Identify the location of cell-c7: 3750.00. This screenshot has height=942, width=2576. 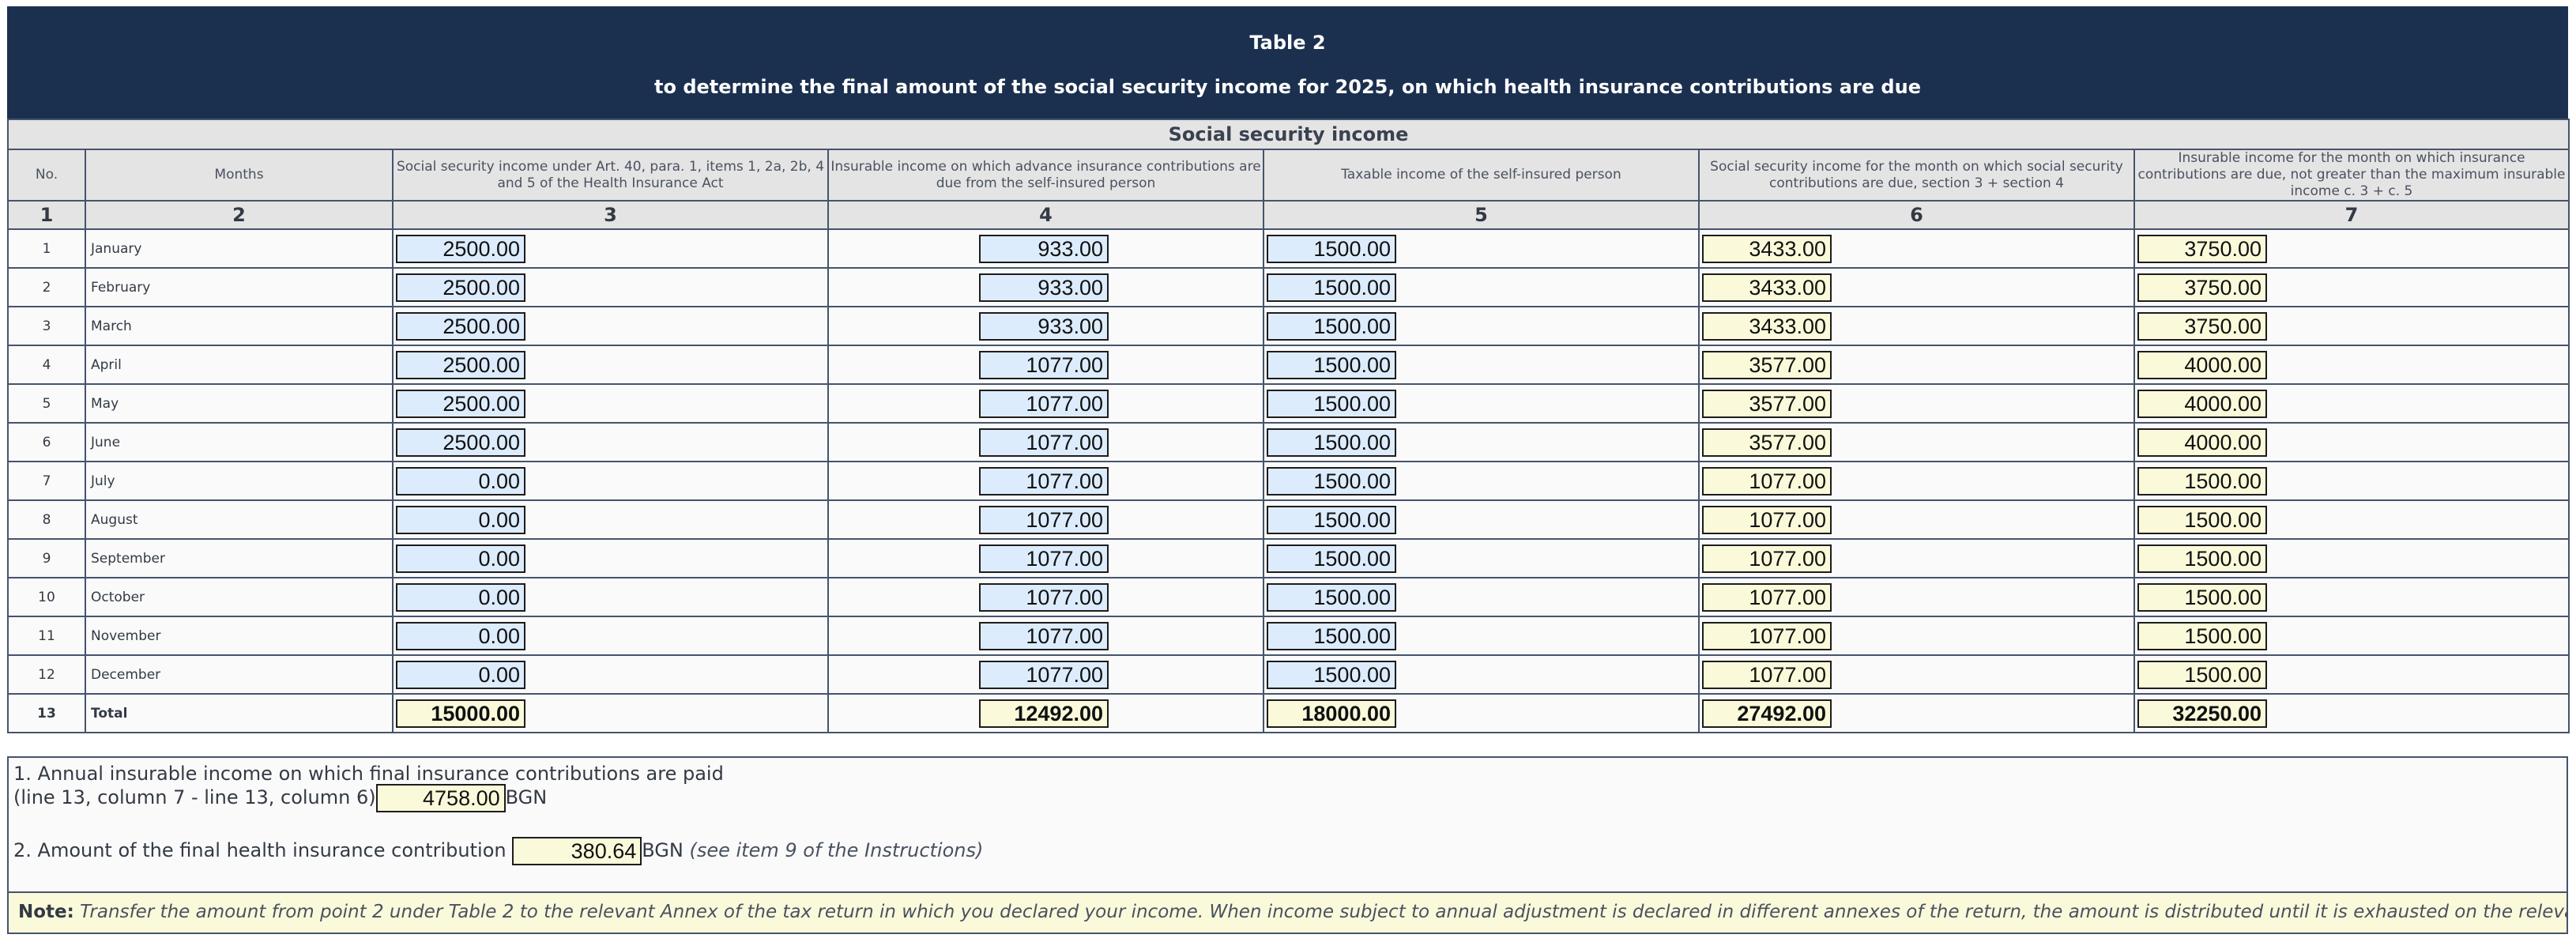
(2351, 326).